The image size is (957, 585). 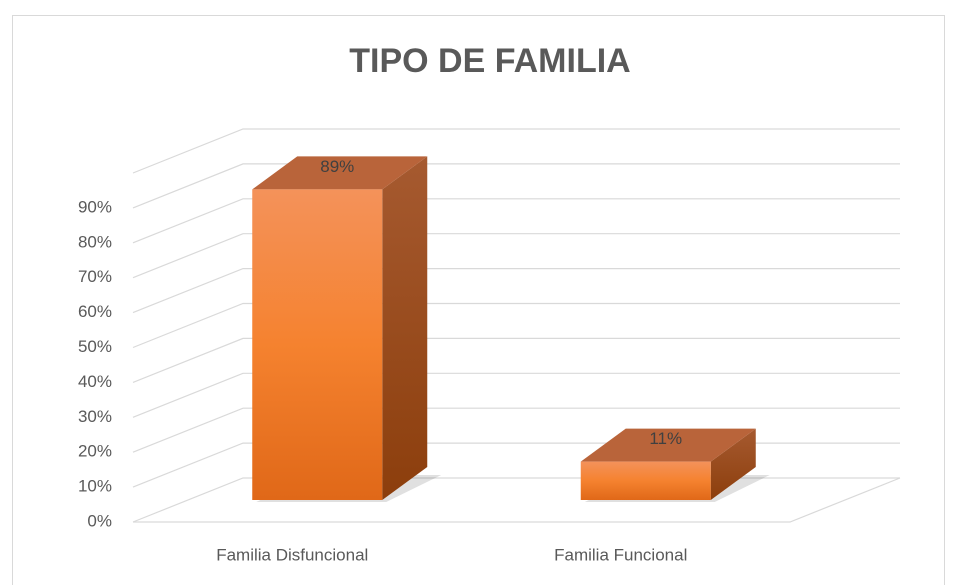 What do you see at coordinates (95, 276) in the screenshot?
I see `y-tick-label: 70%` at bounding box center [95, 276].